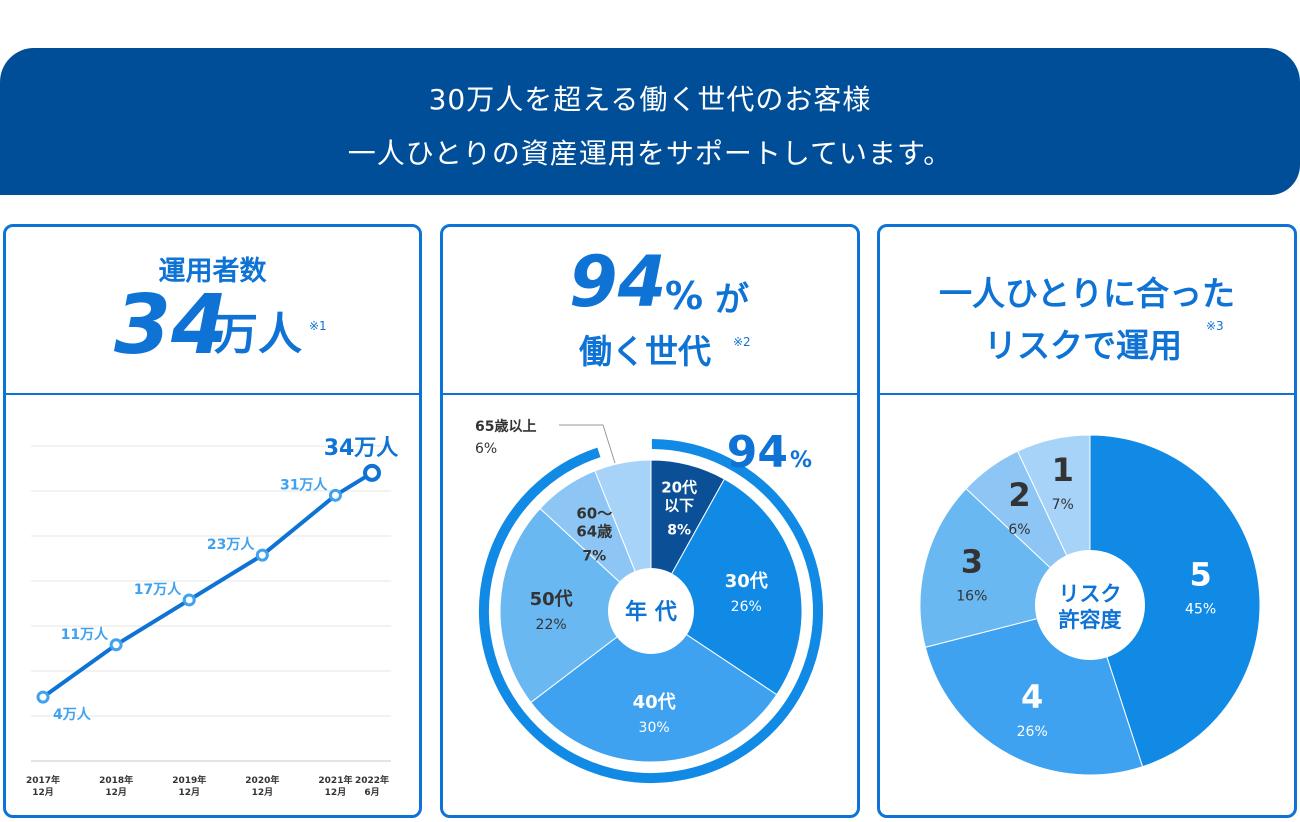  I want to click on highlight-ring, so click(651, 611).